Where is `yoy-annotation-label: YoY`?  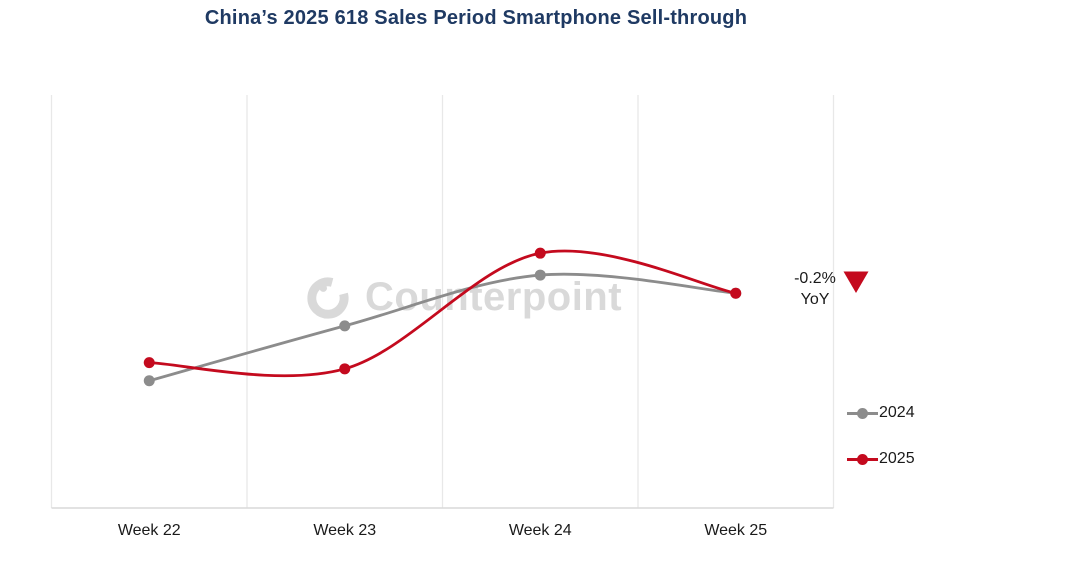 yoy-annotation-label: YoY is located at coordinates (815, 299).